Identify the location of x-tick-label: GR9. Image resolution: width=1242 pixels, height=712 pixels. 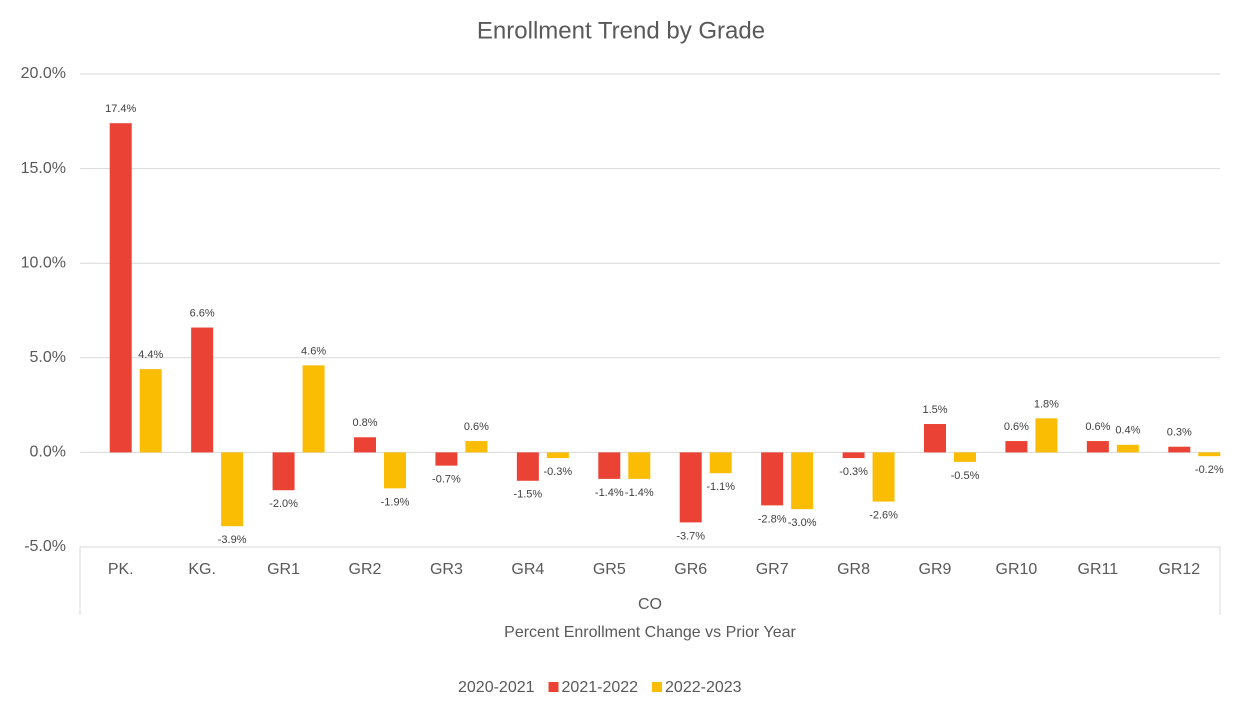
(935, 569).